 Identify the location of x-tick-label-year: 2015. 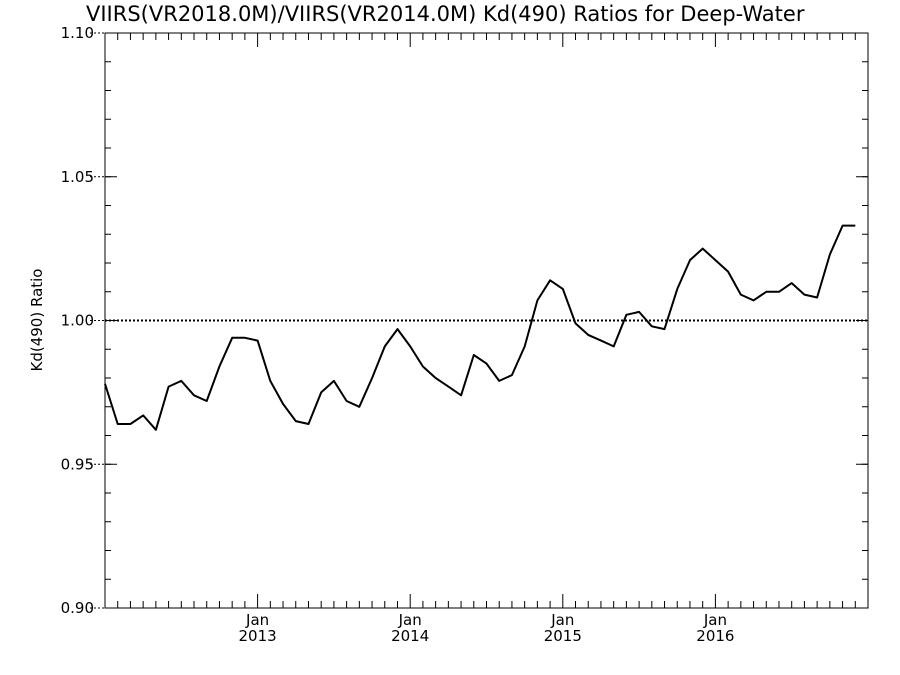
(563, 636).